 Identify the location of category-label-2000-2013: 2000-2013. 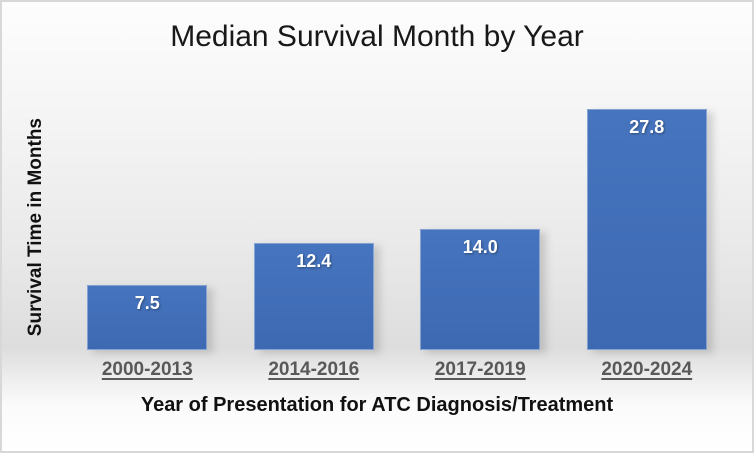
(147, 369).